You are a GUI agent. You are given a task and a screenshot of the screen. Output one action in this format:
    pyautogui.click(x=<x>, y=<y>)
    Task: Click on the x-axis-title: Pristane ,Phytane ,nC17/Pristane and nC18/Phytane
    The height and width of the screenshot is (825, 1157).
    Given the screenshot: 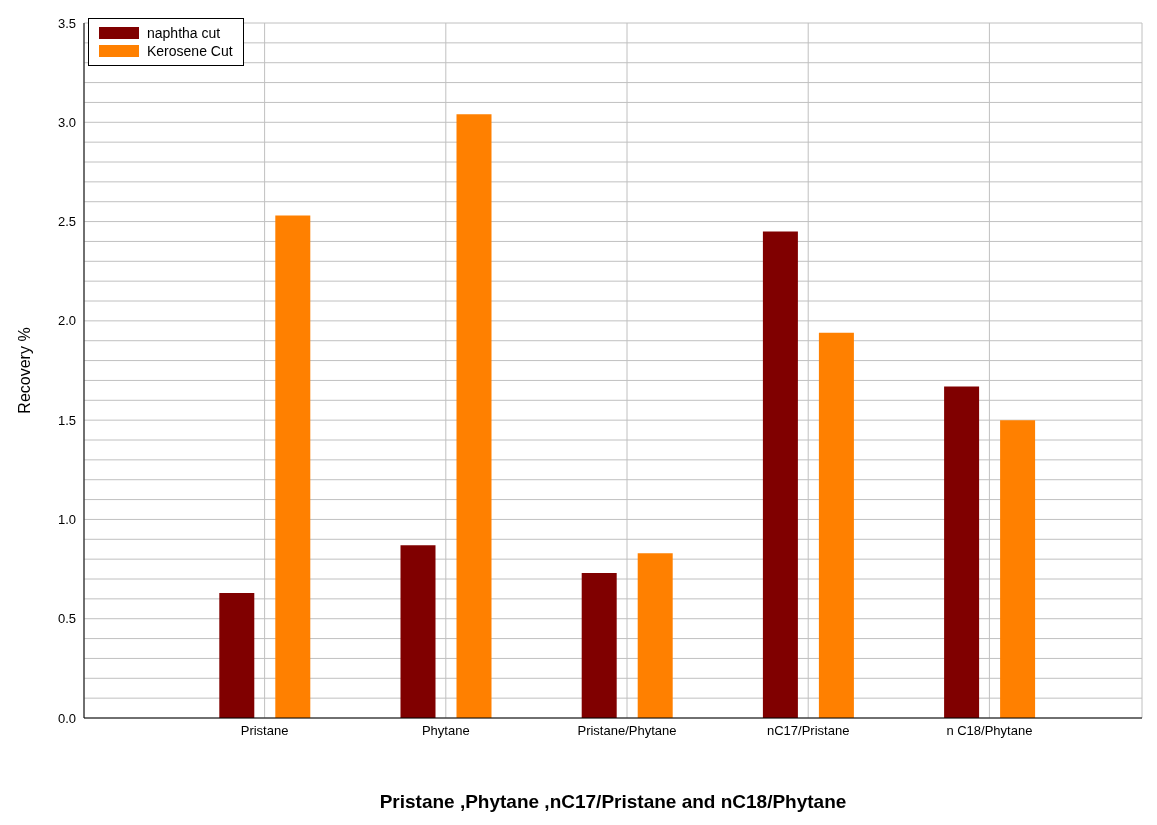 What is the action you would take?
    pyautogui.click(x=613, y=801)
    